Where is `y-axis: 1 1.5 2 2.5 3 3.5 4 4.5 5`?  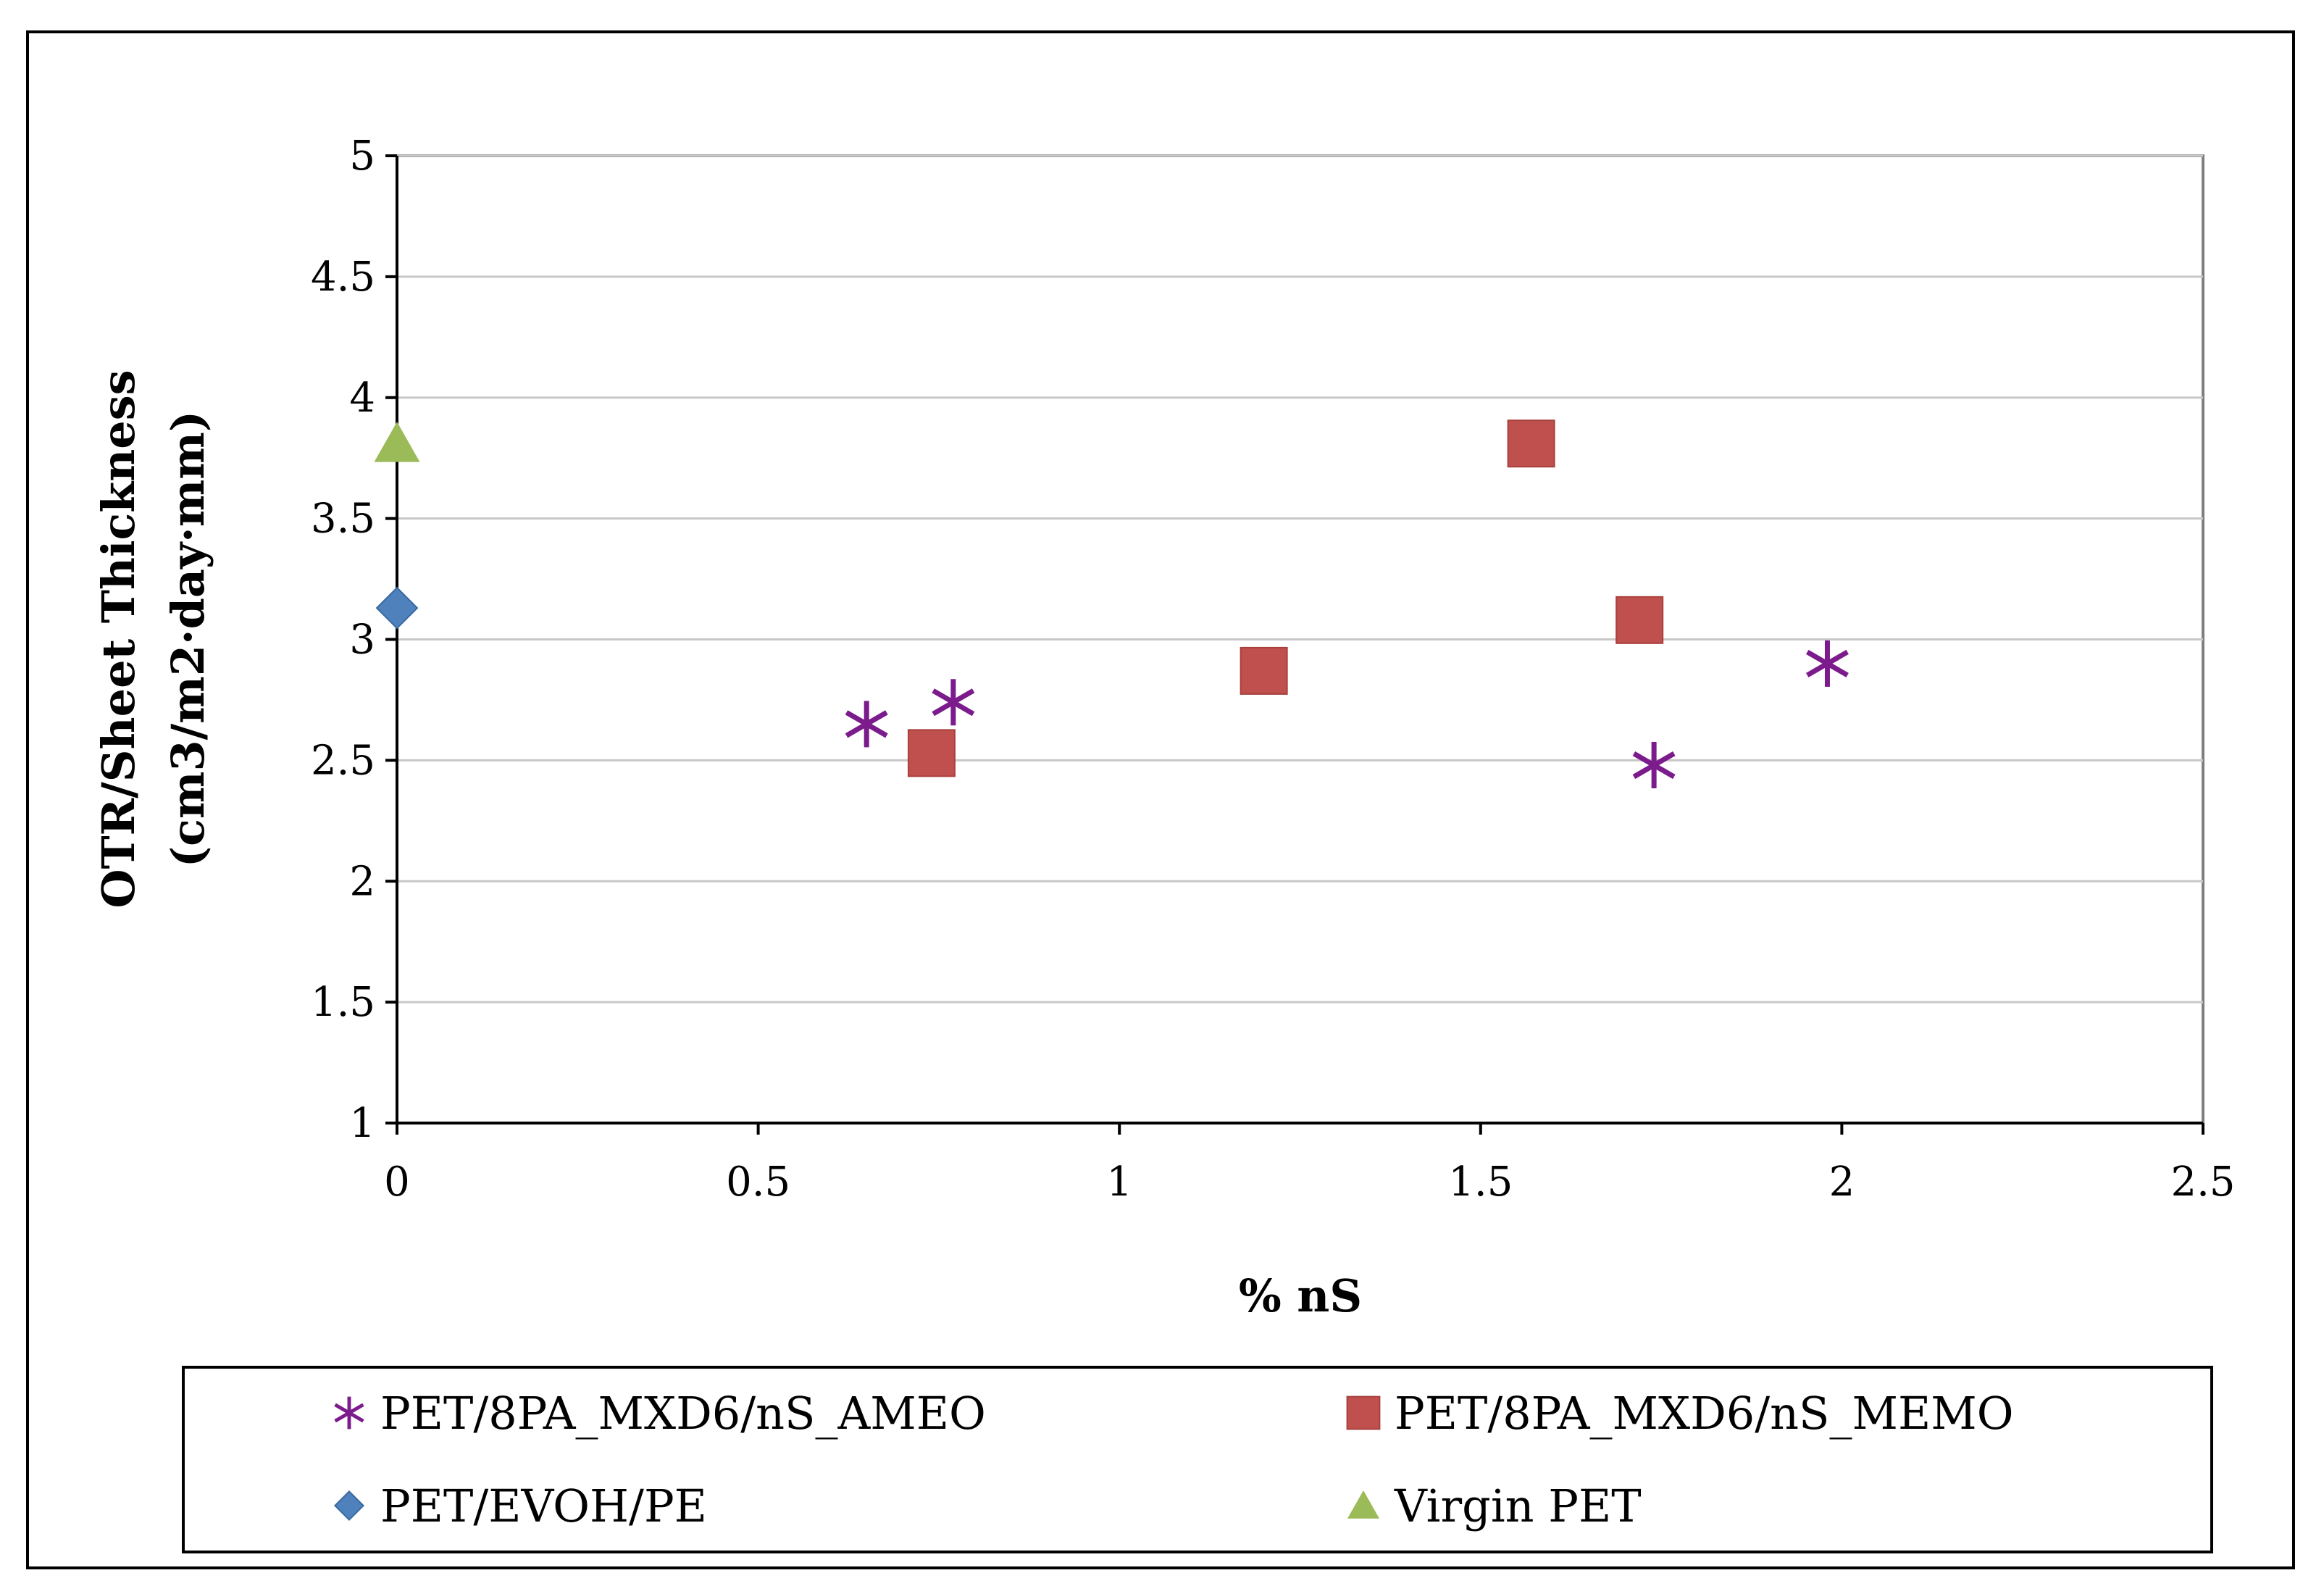 y-axis: 1 1.5 2 2.5 3 3.5 4 4.5 5 is located at coordinates (355, 640).